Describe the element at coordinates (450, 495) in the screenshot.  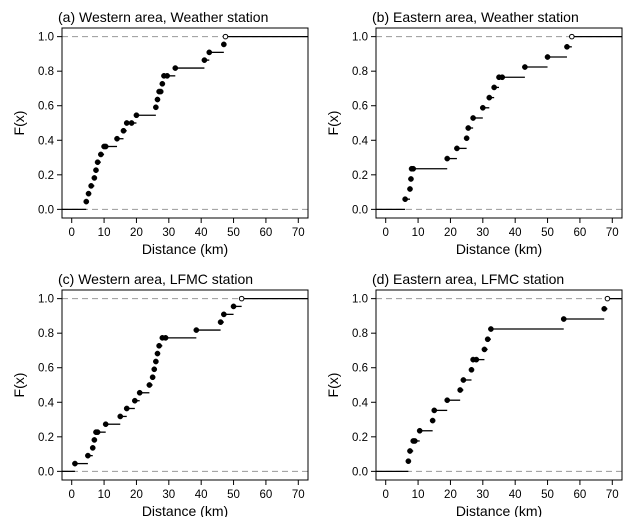
I see `x-tick-label: 20` at that location.